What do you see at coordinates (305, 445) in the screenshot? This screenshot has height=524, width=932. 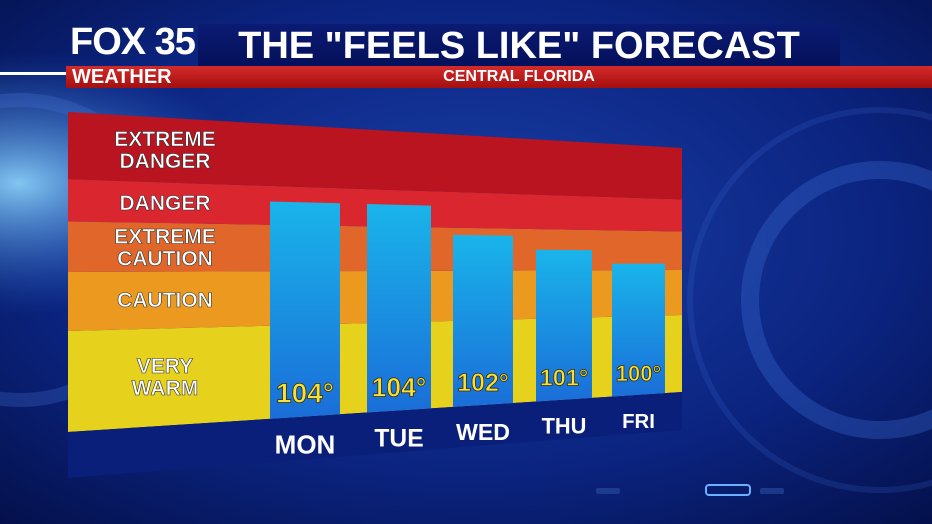 I see `category-label: MON` at bounding box center [305, 445].